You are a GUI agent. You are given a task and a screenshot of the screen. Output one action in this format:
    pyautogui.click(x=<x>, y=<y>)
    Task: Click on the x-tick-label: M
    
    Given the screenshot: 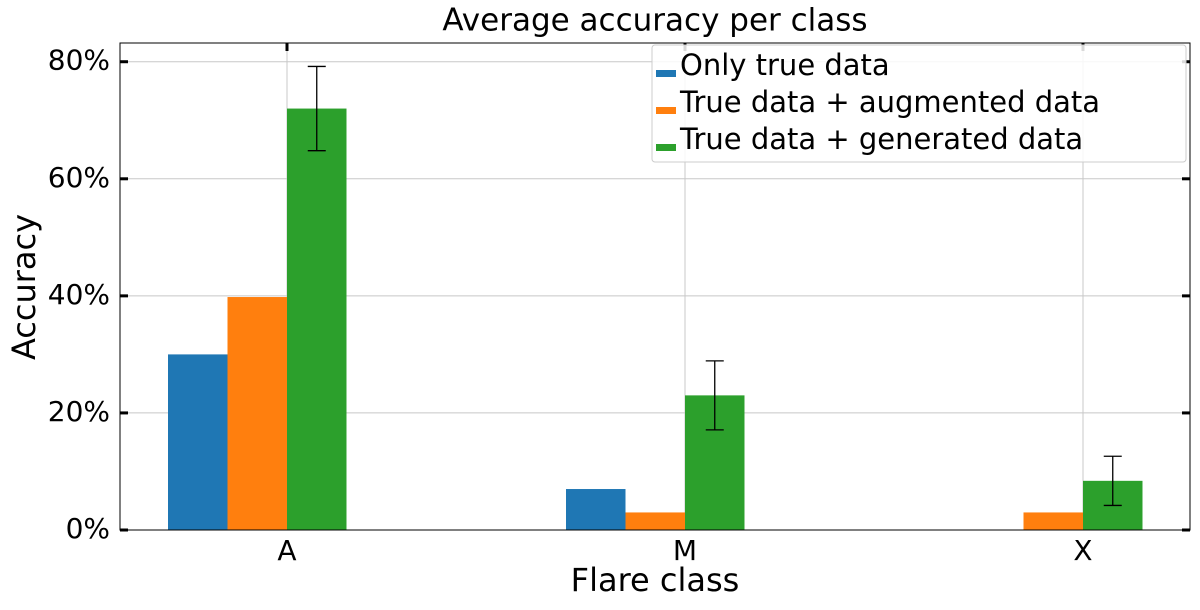 What is the action you would take?
    pyautogui.click(x=685, y=550)
    